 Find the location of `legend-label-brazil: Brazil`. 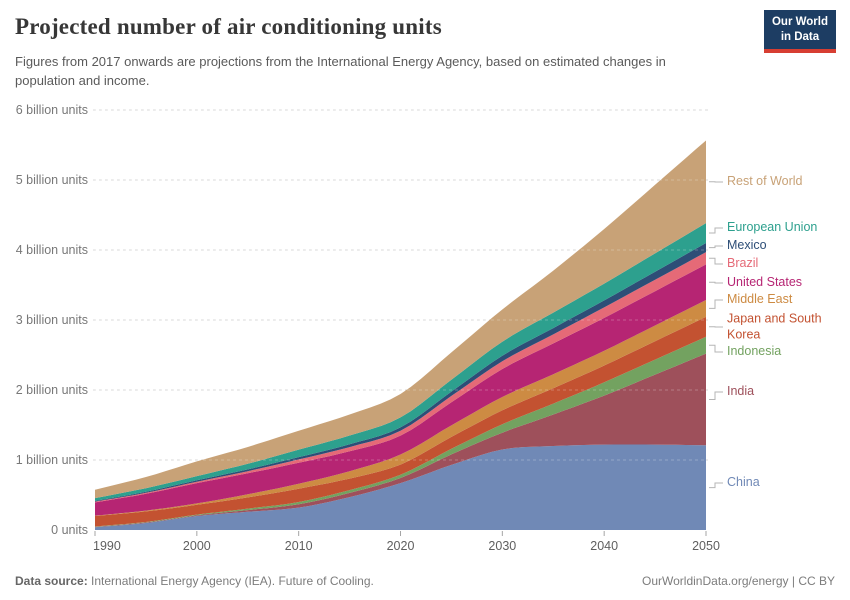

legend-label-brazil: Brazil is located at coordinates (743, 263).